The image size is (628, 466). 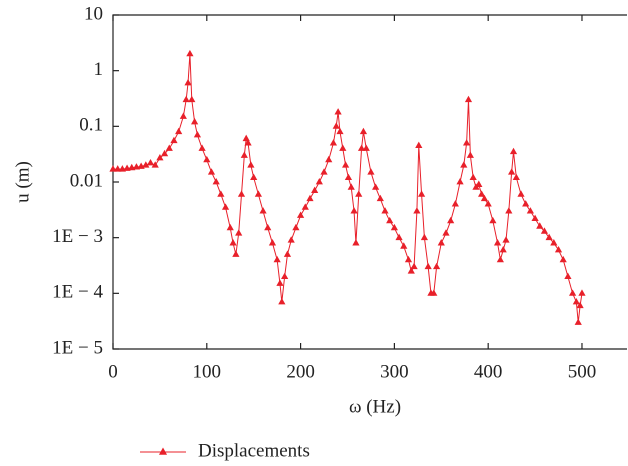 I want to click on x-axis-label: ω (Hz), so click(x=375, y=406).